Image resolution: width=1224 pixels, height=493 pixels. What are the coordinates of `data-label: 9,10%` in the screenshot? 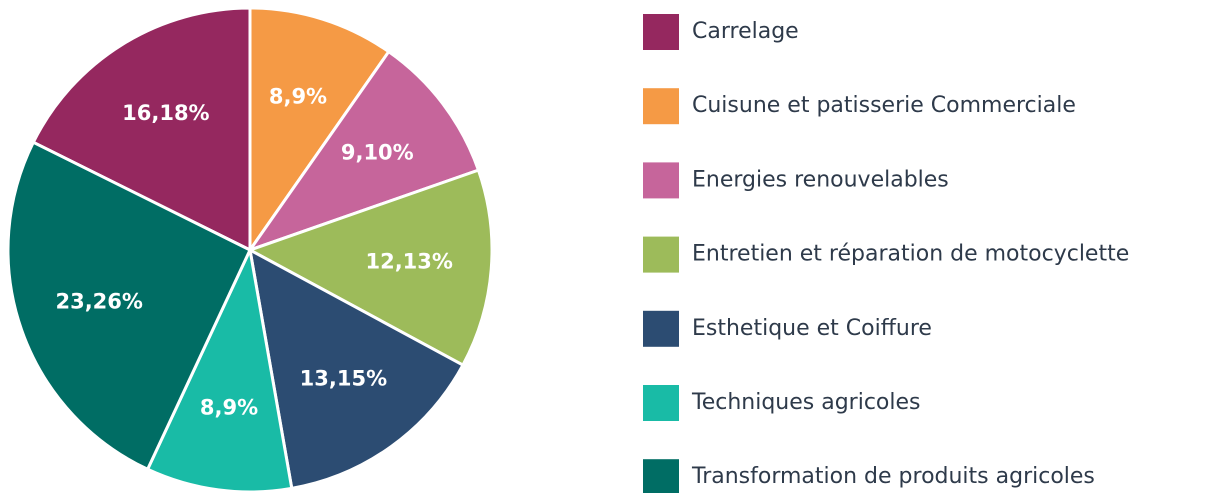 It's located at (377, 153).